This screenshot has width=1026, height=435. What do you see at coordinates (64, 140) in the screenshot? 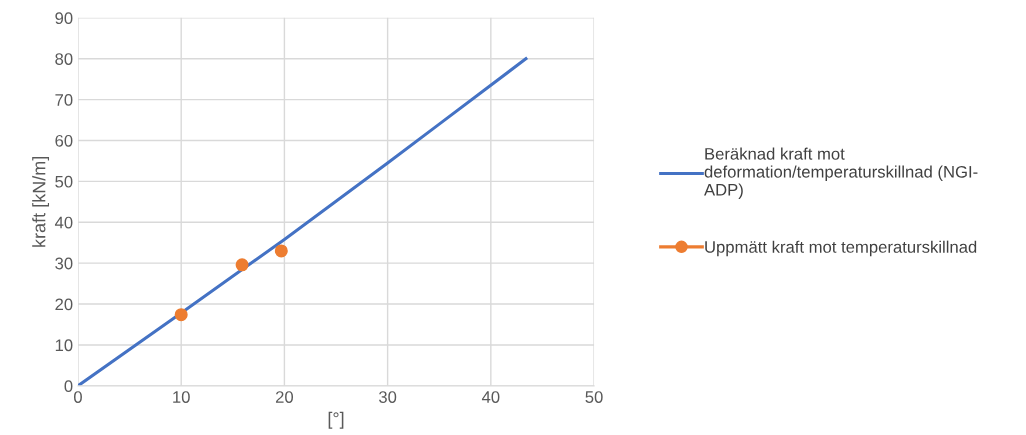
I see `y-tick-label: 60` at bounding box center [64, 140].